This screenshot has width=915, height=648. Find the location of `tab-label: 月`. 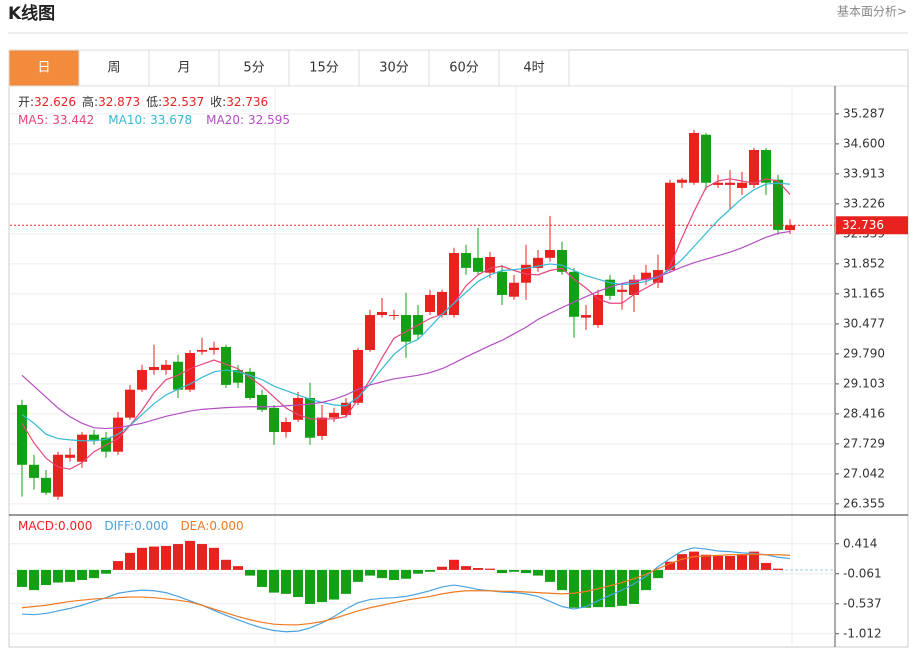

tab-label: 月 is located at coordinates (183, 68).